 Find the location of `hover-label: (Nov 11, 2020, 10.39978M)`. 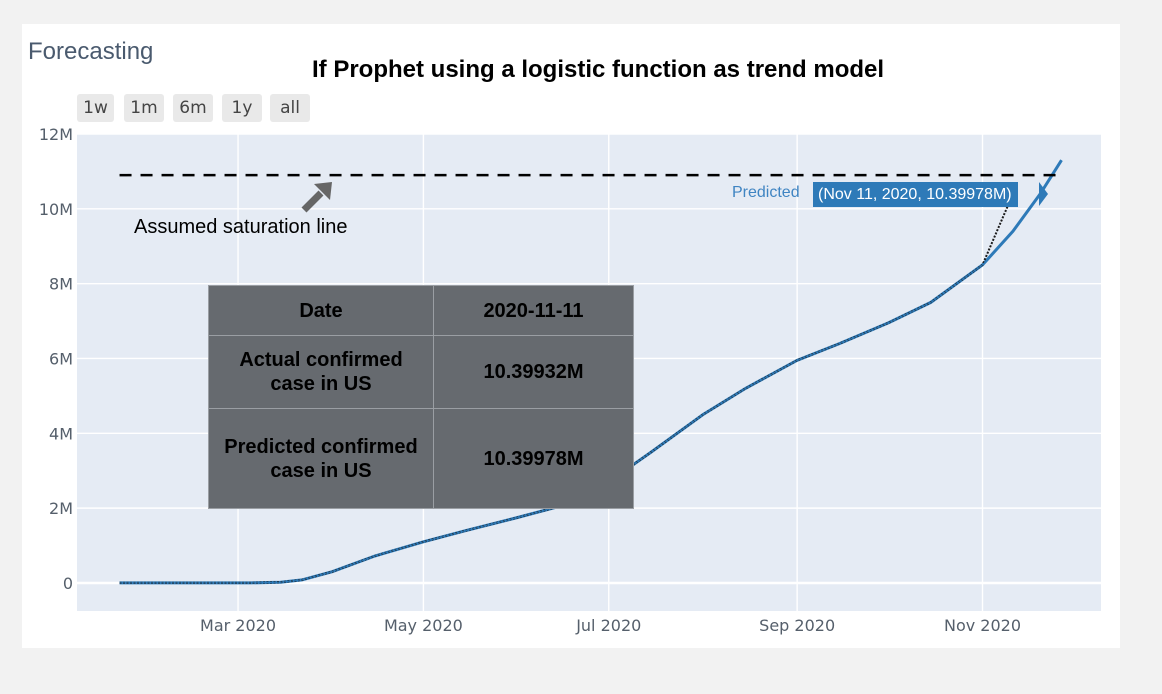

hover-label: (Nov 11, 2020, 10.39978M) is located at coordinates (915, 194).